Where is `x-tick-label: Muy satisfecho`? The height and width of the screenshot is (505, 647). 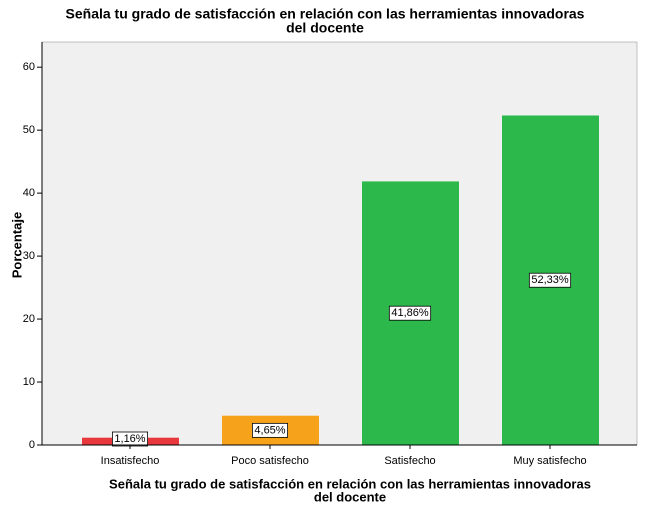 x-tick-label: Muy satisfecho is located at coordinates (549, 461).